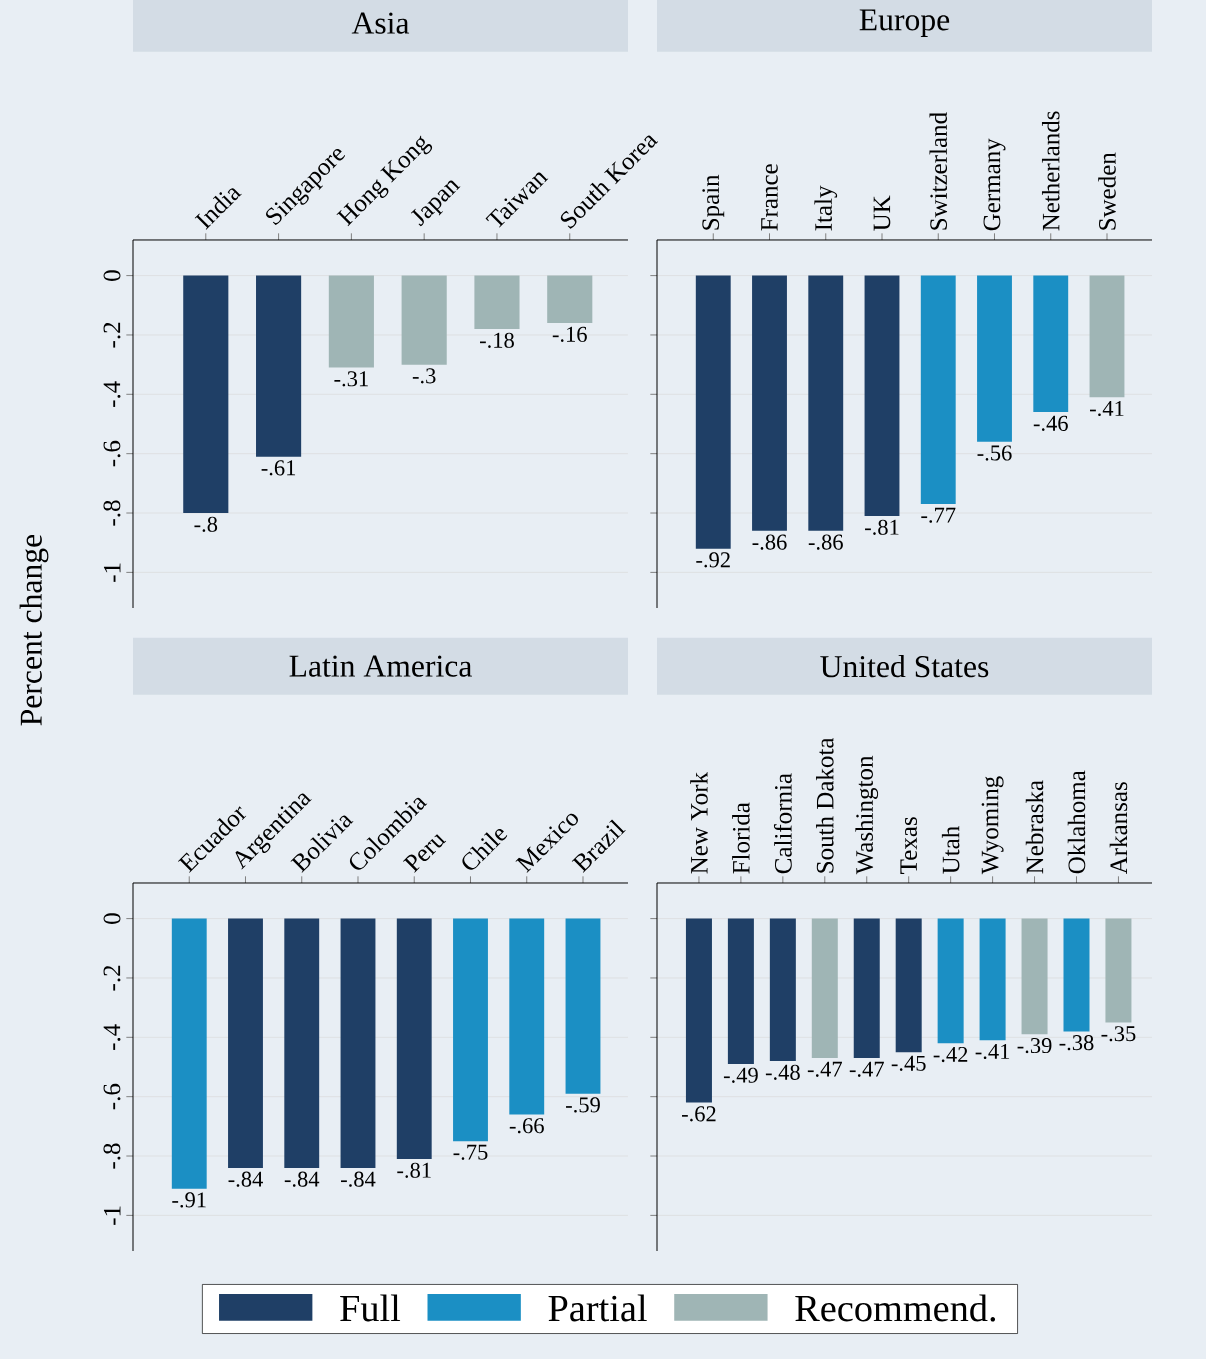 This screenshot has height=1359, width=1206. What do you see at coordinates (895, 1308) in the screenshot?
I see `legend-label: Recommend.` at bounding box center [895, 1308].